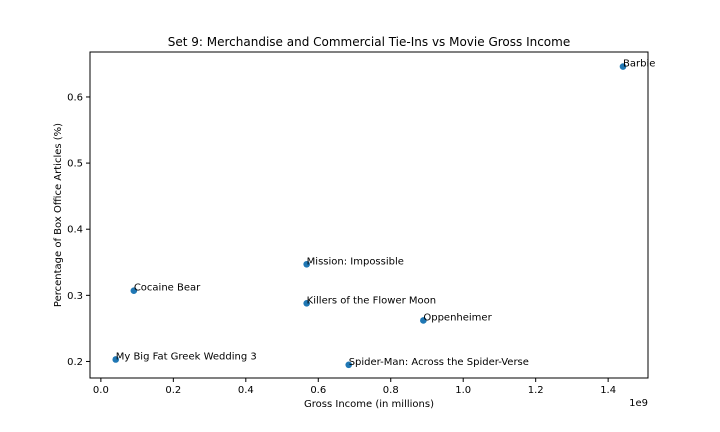 The width and height of the screenshot is (720, 432). I want to click on y-tick-label: 0.2, so click(75, 362).